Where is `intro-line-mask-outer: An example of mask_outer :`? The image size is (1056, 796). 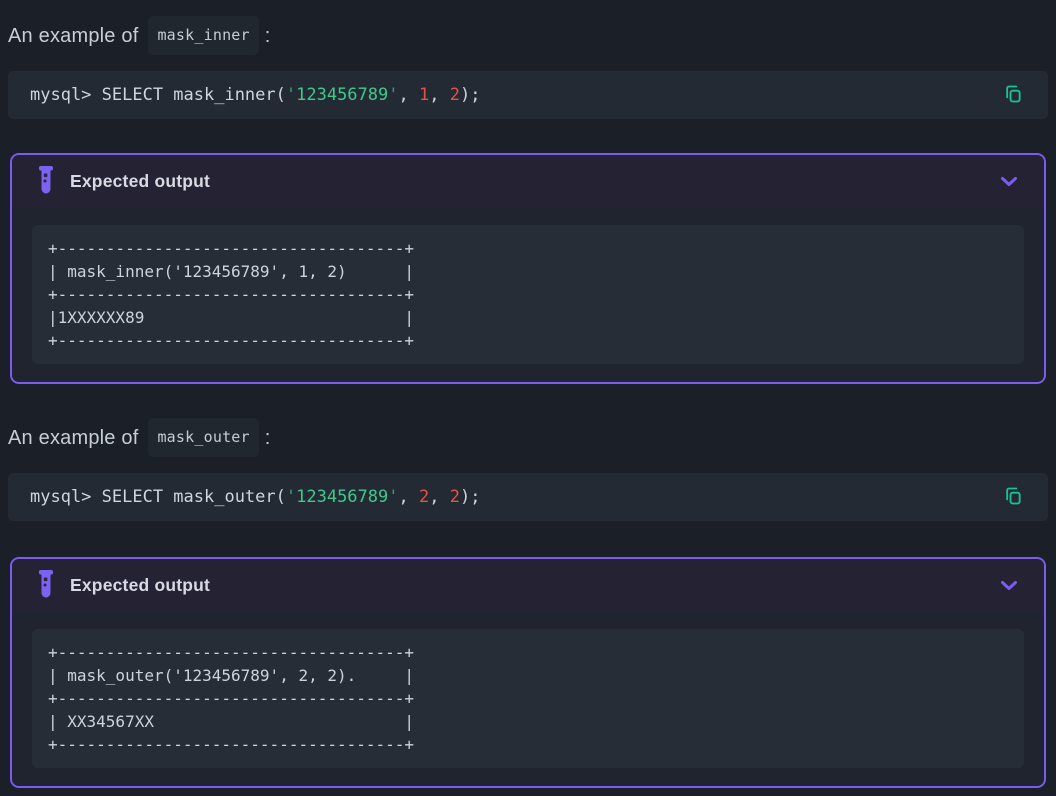
intro-line-mask-outer: An example of mask_outer : is located at coordinates (528, 437).